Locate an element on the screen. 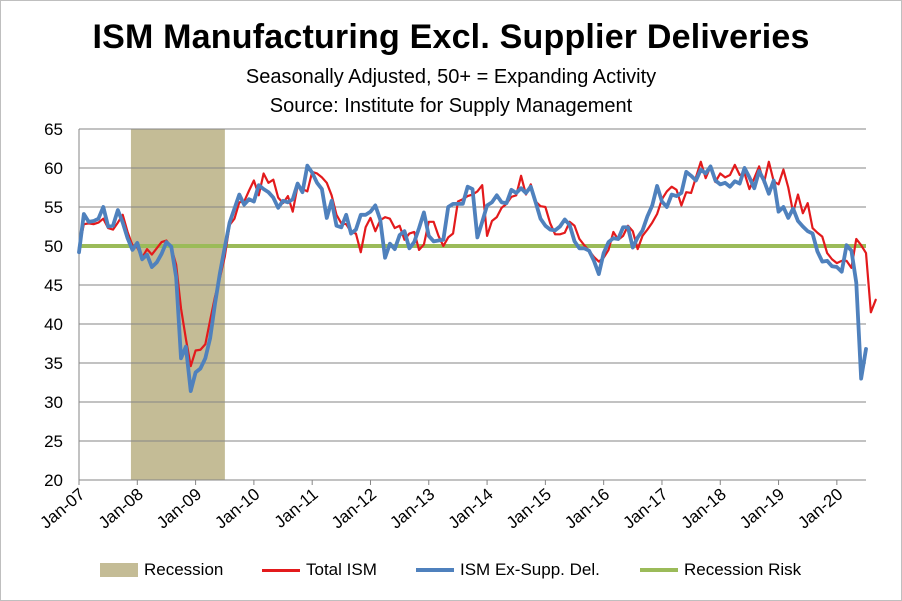  legend-swatch-ex-supp is located at coordinates (435, 570).